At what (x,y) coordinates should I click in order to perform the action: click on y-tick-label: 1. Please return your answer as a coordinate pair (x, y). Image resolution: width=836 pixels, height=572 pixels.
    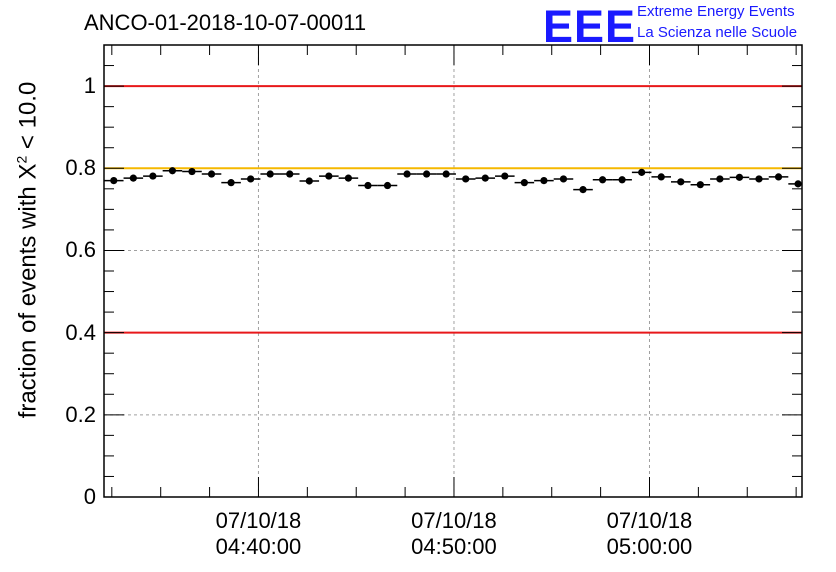
    Looking at the image, I should click on (89, 86).